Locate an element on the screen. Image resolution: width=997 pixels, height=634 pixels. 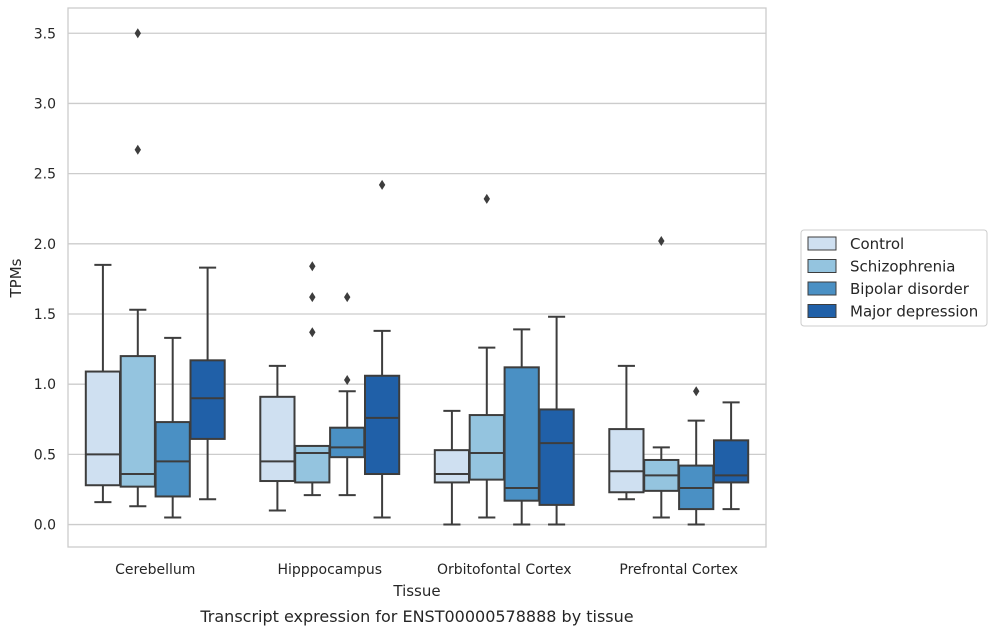
x-tick-label: Hipppocampus is located at coordinates (329, 570).